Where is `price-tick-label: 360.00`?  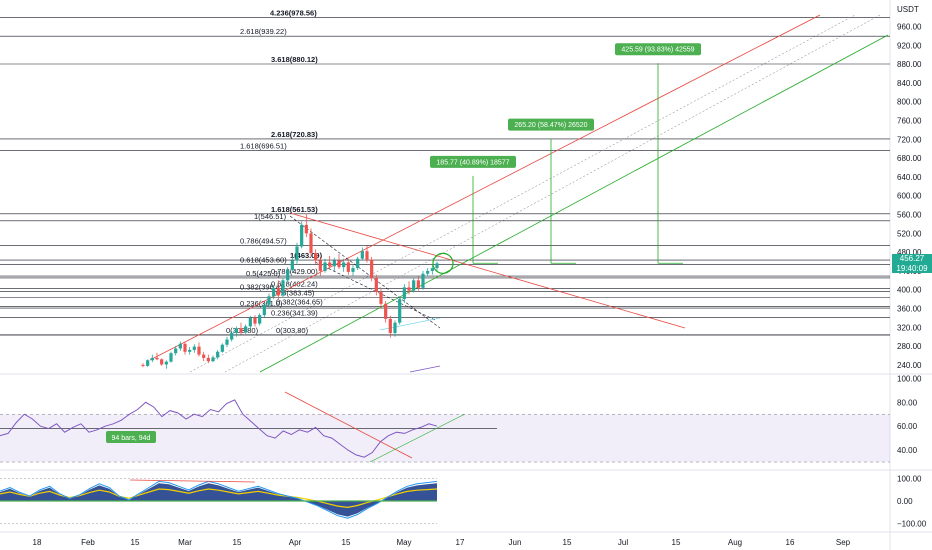 price-tick-label: 360.00 is located at coordinates (909, 309).